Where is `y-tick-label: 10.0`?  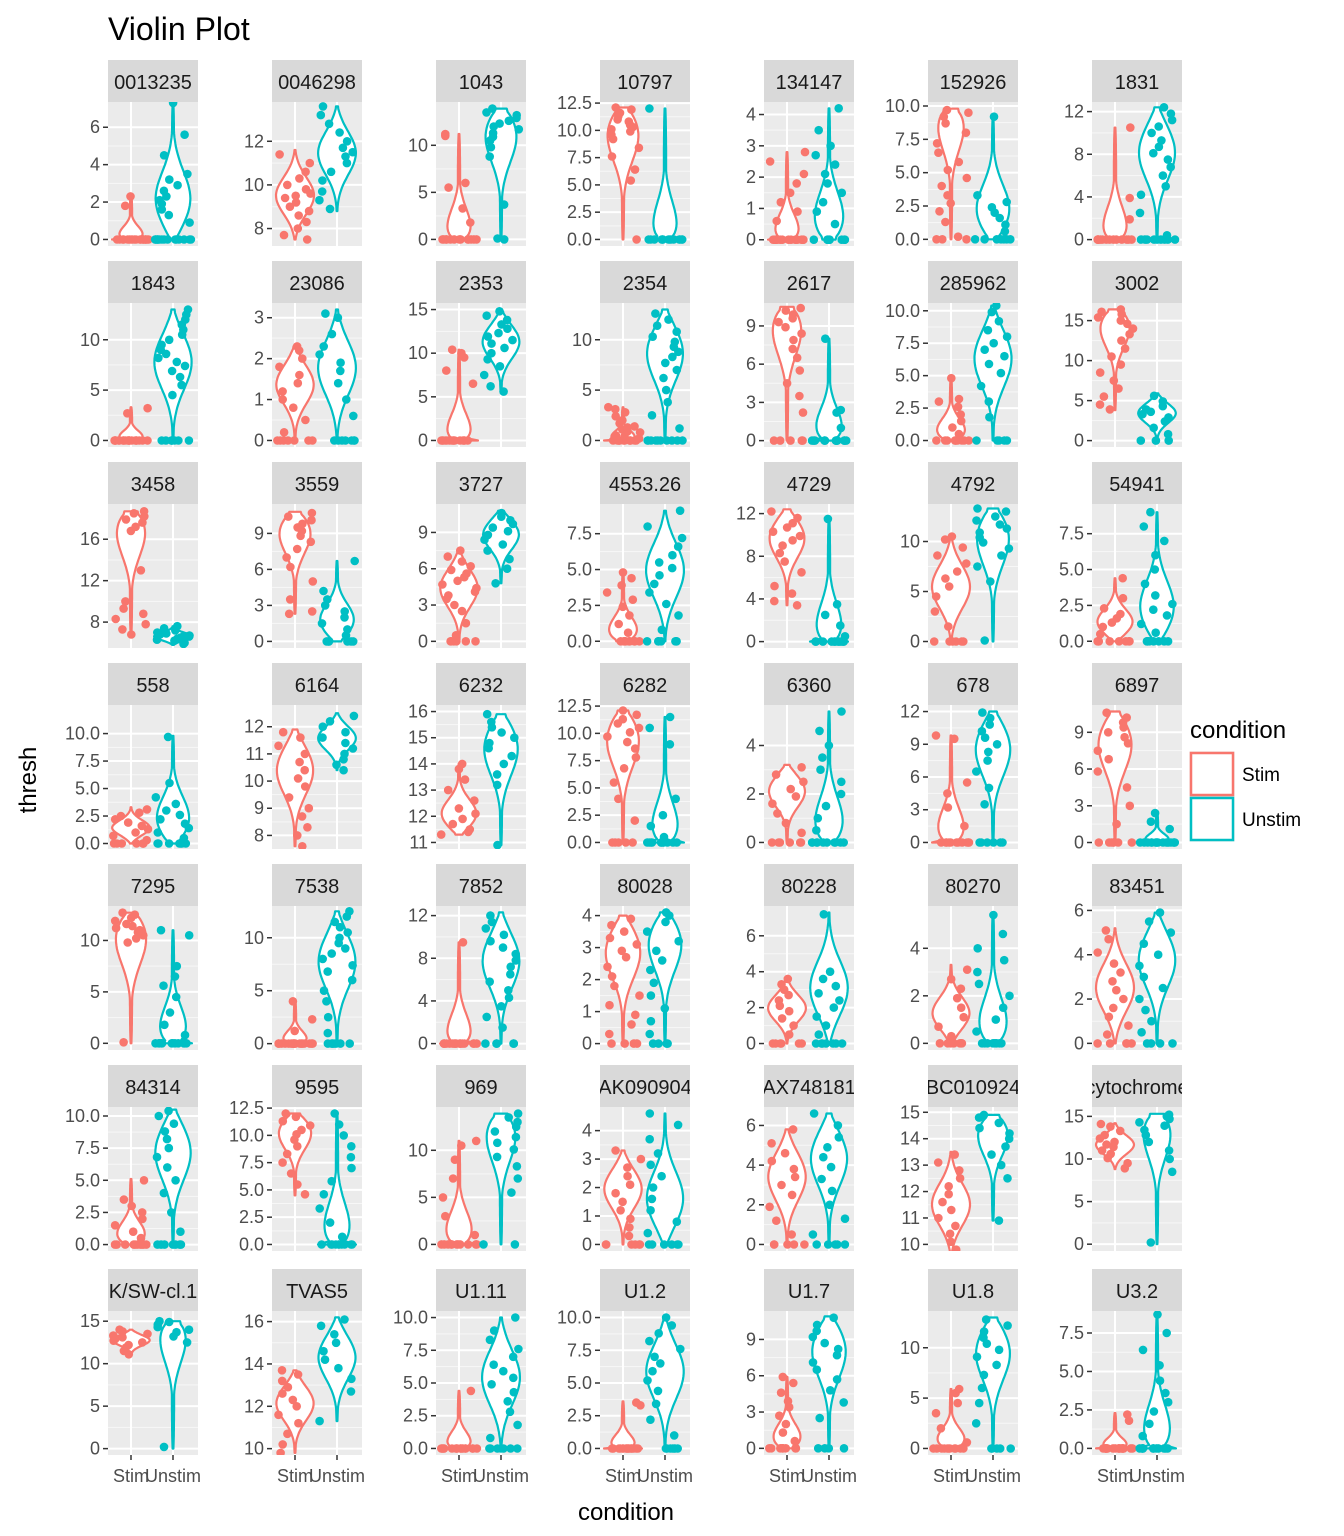
y-tick-label: 10.0 is located at coordinates (574, 130).